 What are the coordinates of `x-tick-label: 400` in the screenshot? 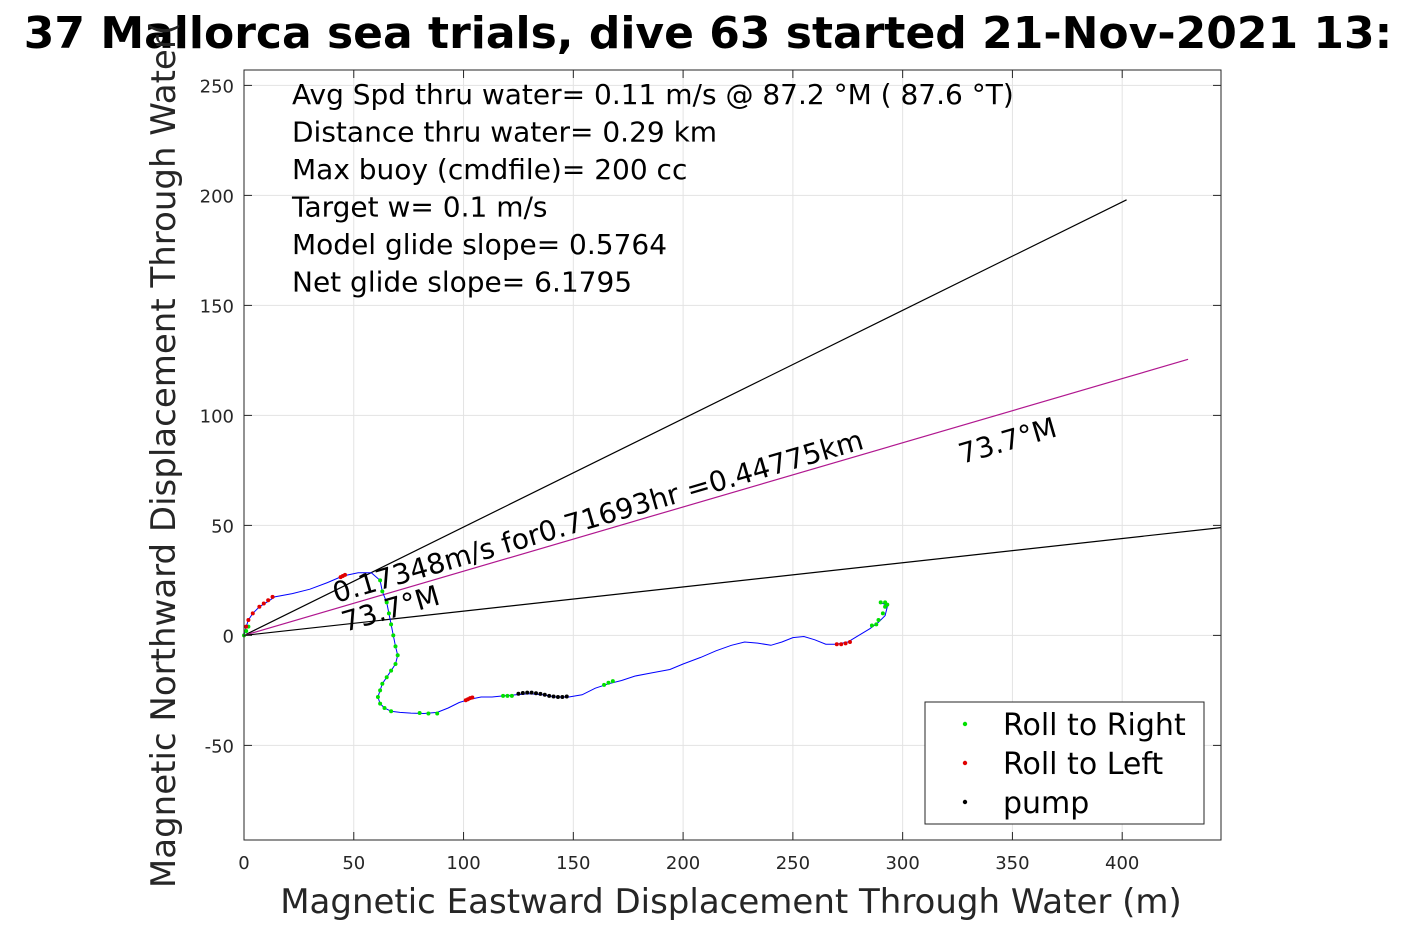 It's located at (1122, 863).